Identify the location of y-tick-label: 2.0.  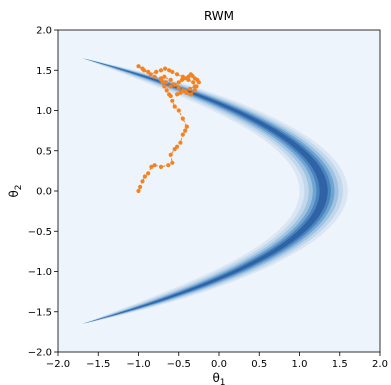
(44, 31).